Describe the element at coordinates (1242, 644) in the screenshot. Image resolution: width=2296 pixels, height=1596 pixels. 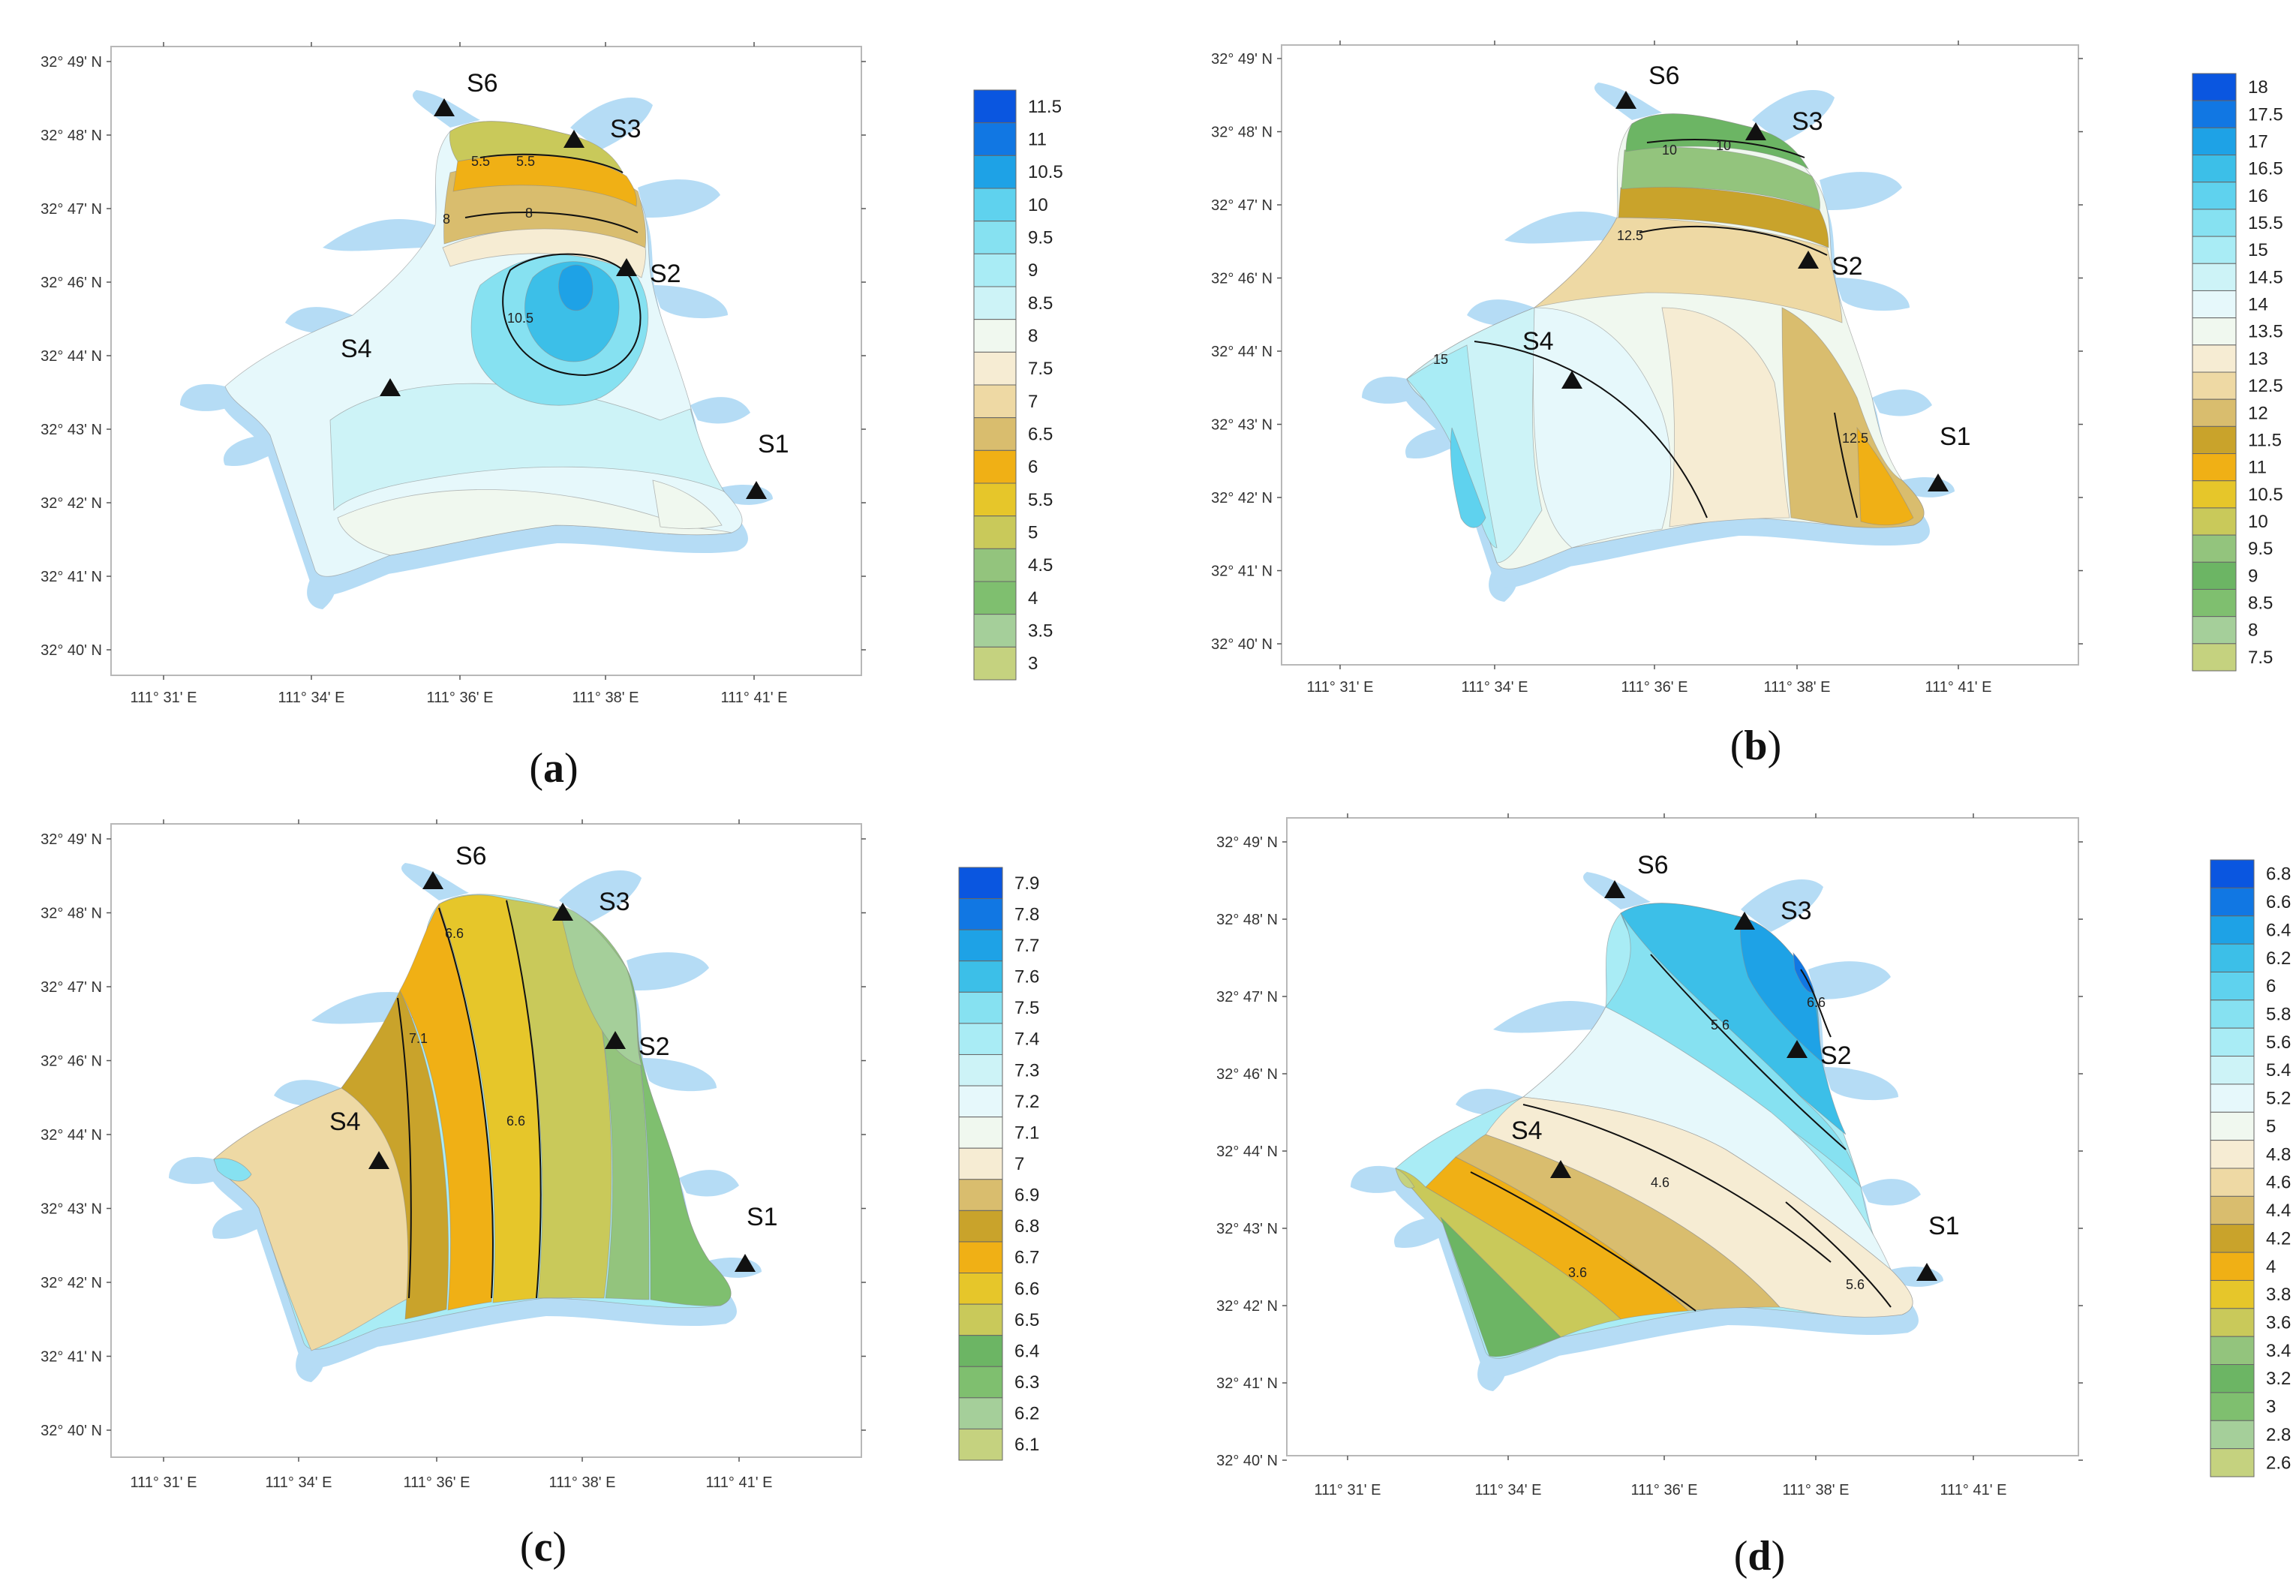
I see `lat-label: 32° 40' N` at that location.